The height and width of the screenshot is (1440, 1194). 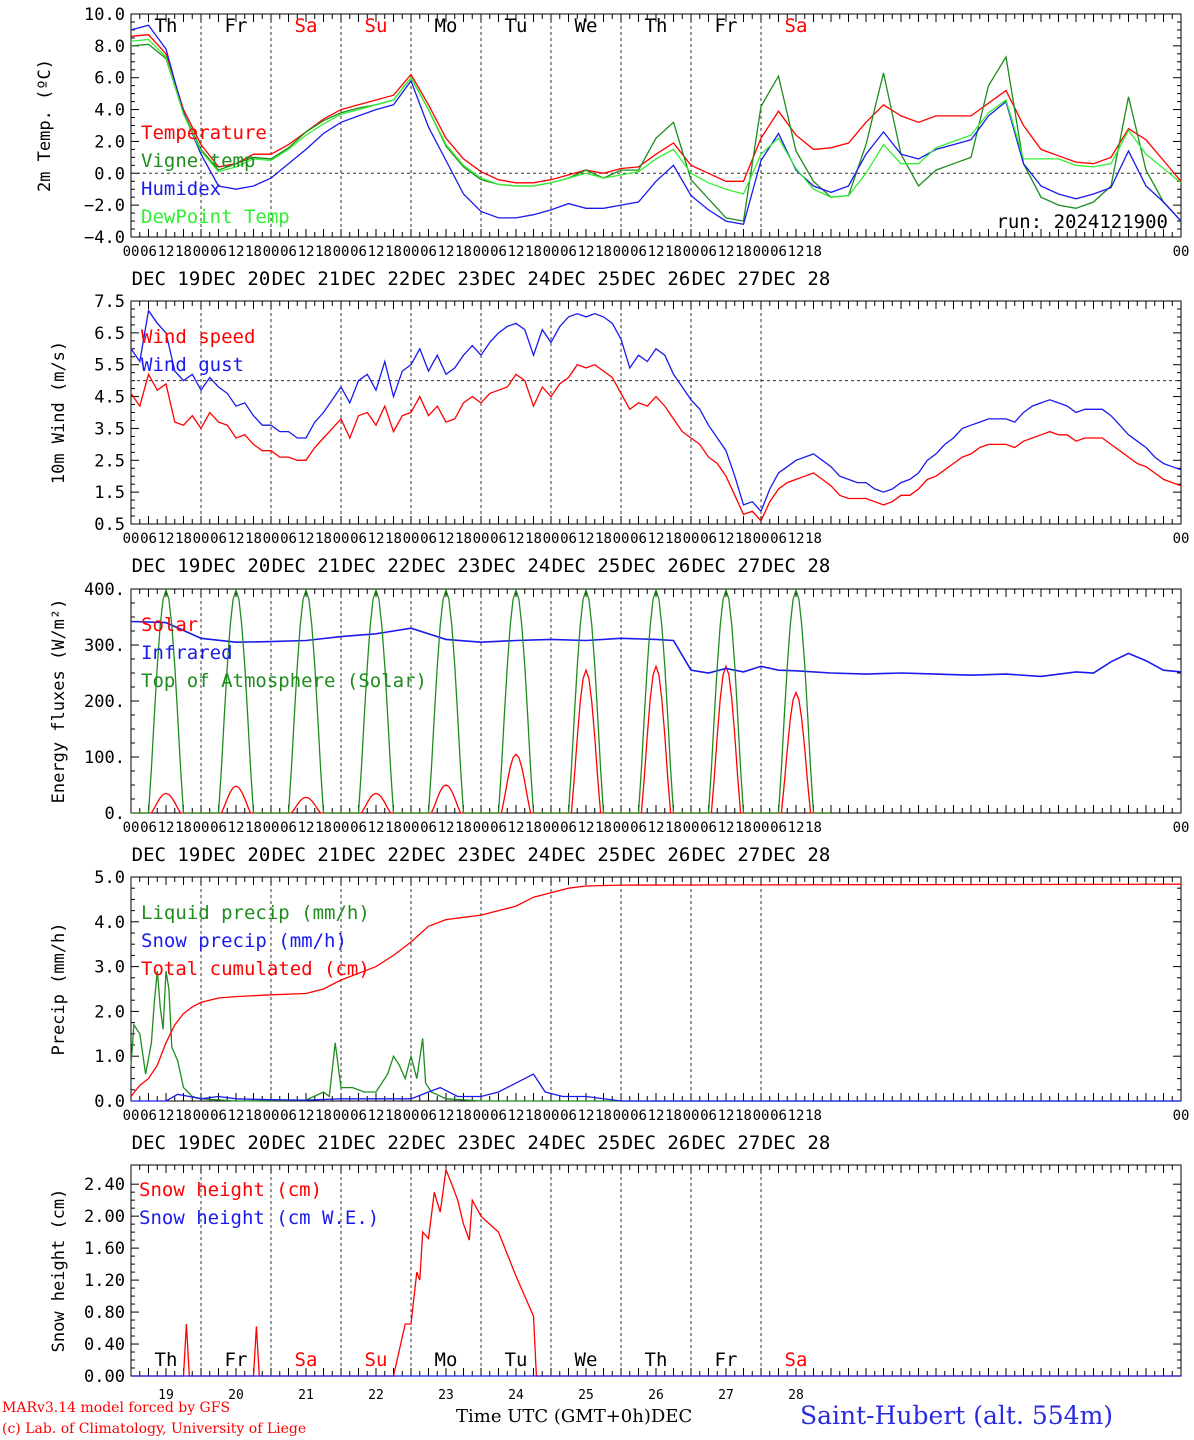 What do you see at coordinates (115, 814) in the screenshot?
I see `y-tick-label: 0.` at bounding box center [115, 814].